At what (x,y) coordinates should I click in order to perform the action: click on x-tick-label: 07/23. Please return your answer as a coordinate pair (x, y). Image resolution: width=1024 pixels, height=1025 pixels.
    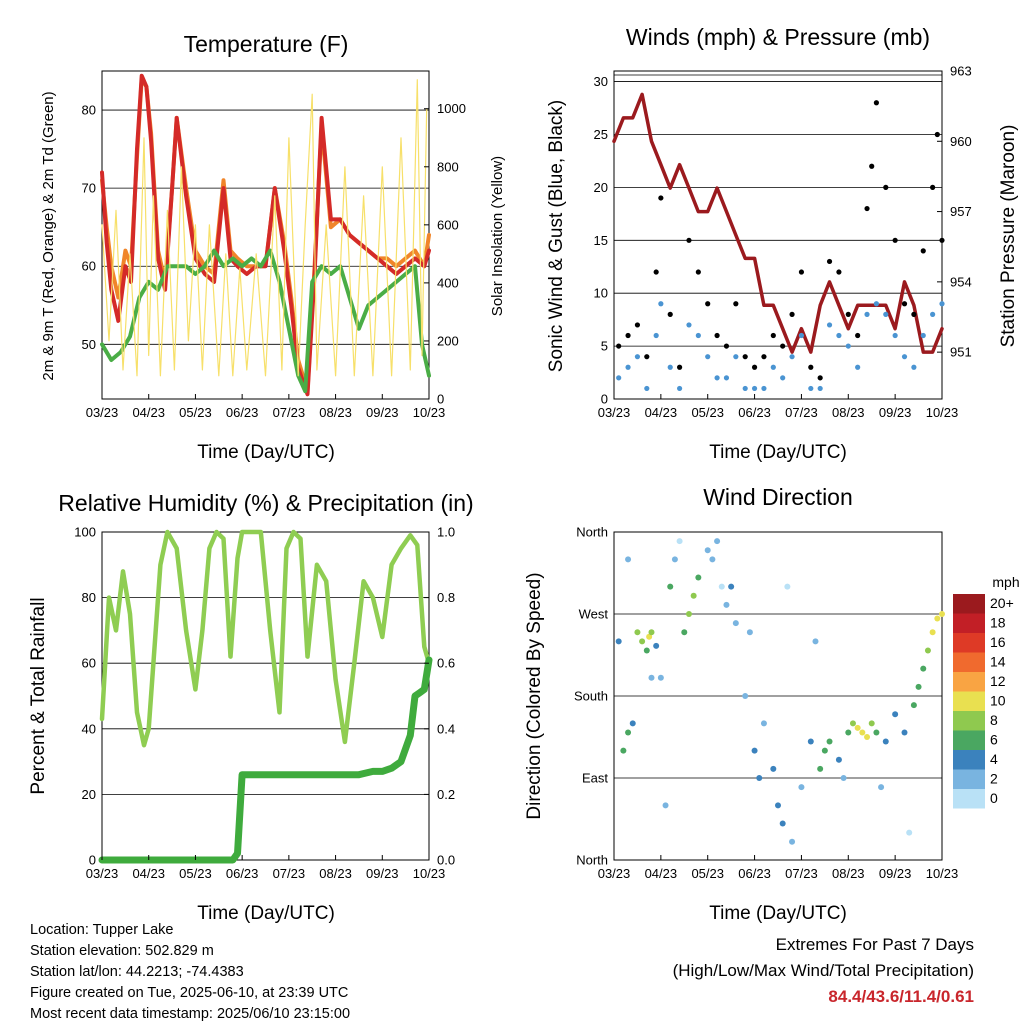
    Looking at the image, I should click on (289, 412).